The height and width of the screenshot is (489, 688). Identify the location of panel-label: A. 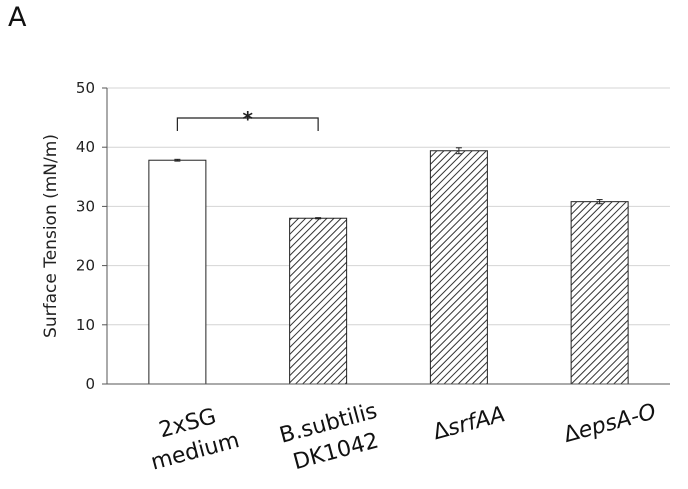
(17, 17).